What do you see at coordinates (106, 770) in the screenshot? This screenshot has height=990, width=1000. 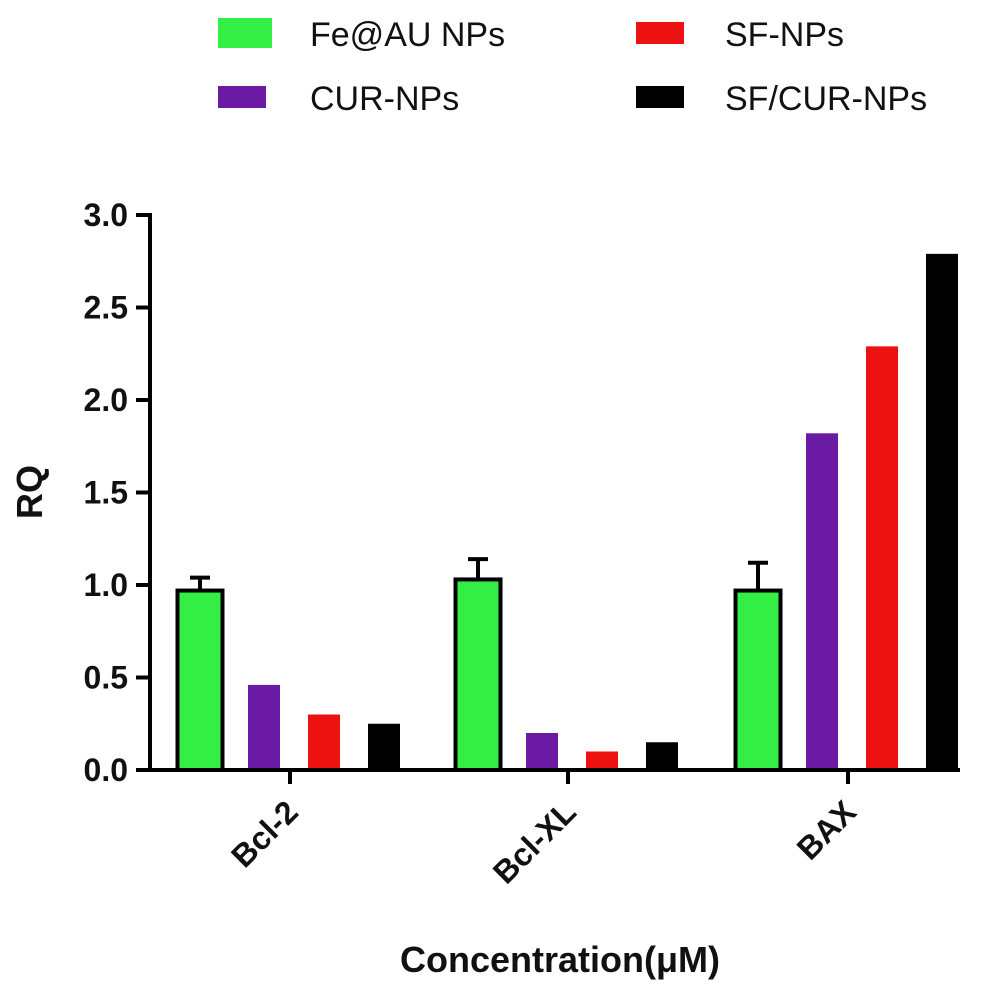 I see `y-tick-label: 0.0` at bounding box center [106, 770].